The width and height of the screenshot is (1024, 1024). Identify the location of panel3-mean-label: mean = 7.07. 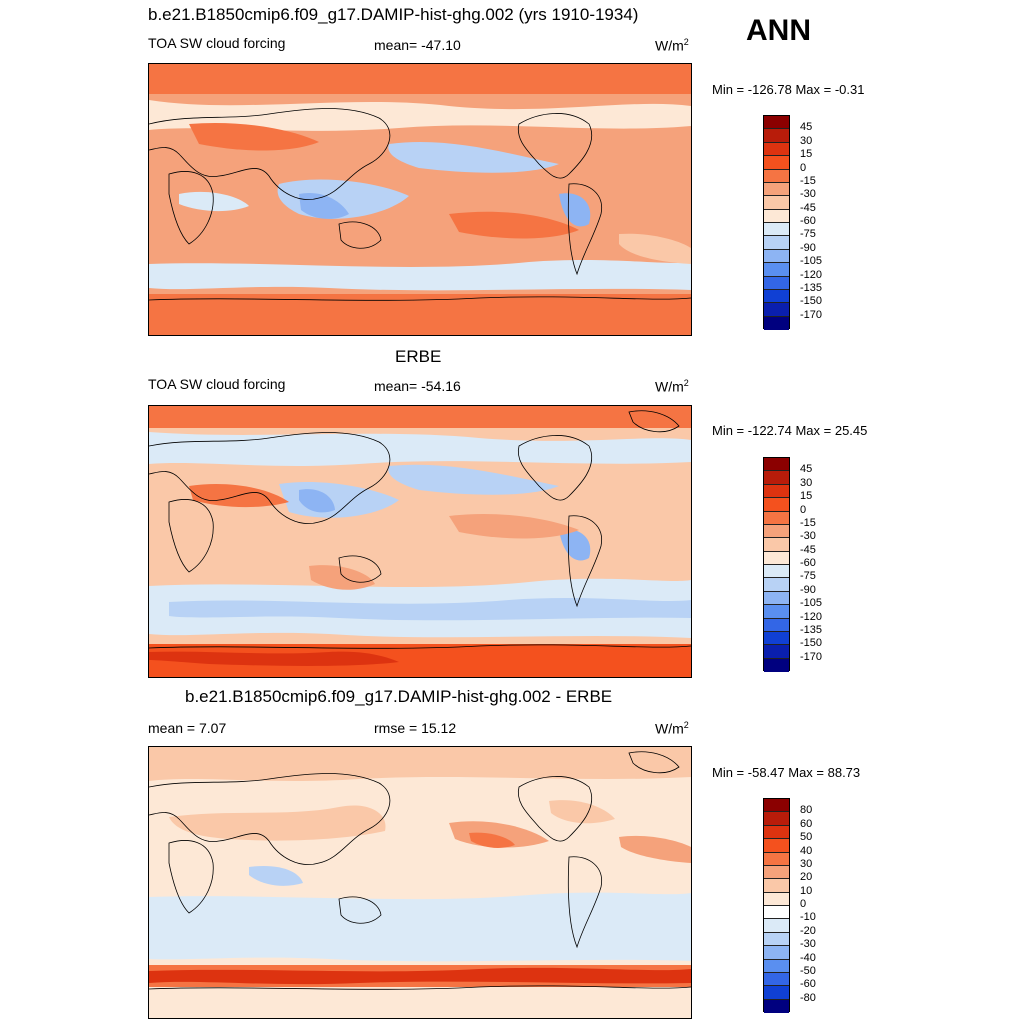
(187, 728).